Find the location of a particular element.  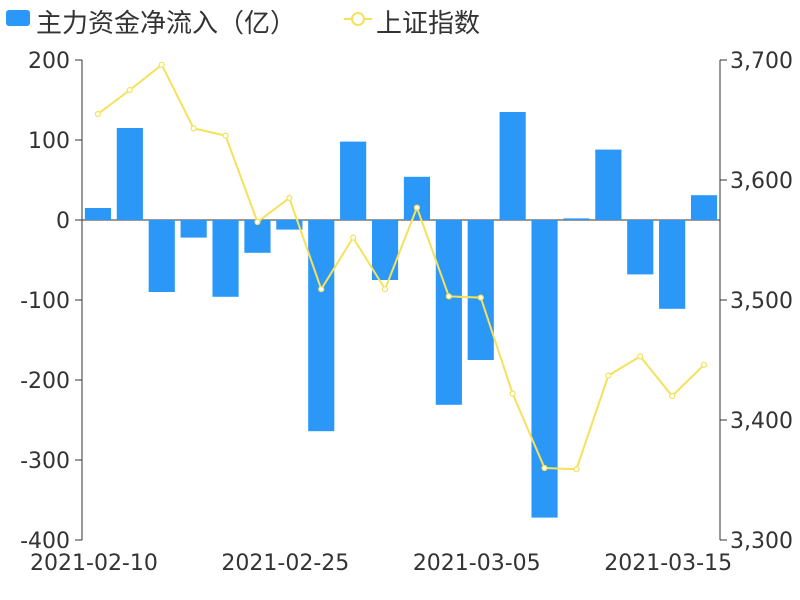

left-tick-label: -200 is located at coordinates (45, 381).